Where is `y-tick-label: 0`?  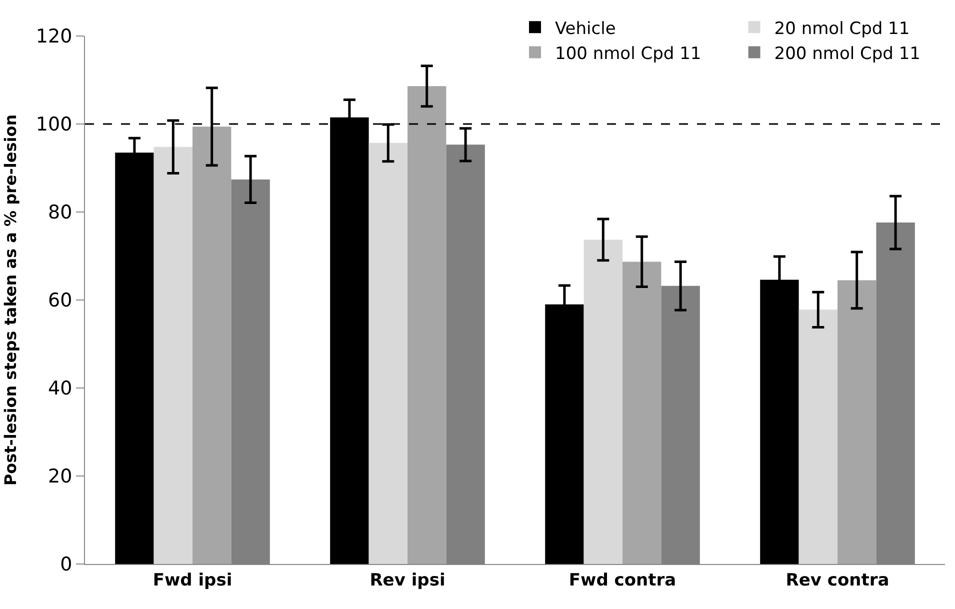 y-tick-label: 0 is located at coordinates (66, 565).